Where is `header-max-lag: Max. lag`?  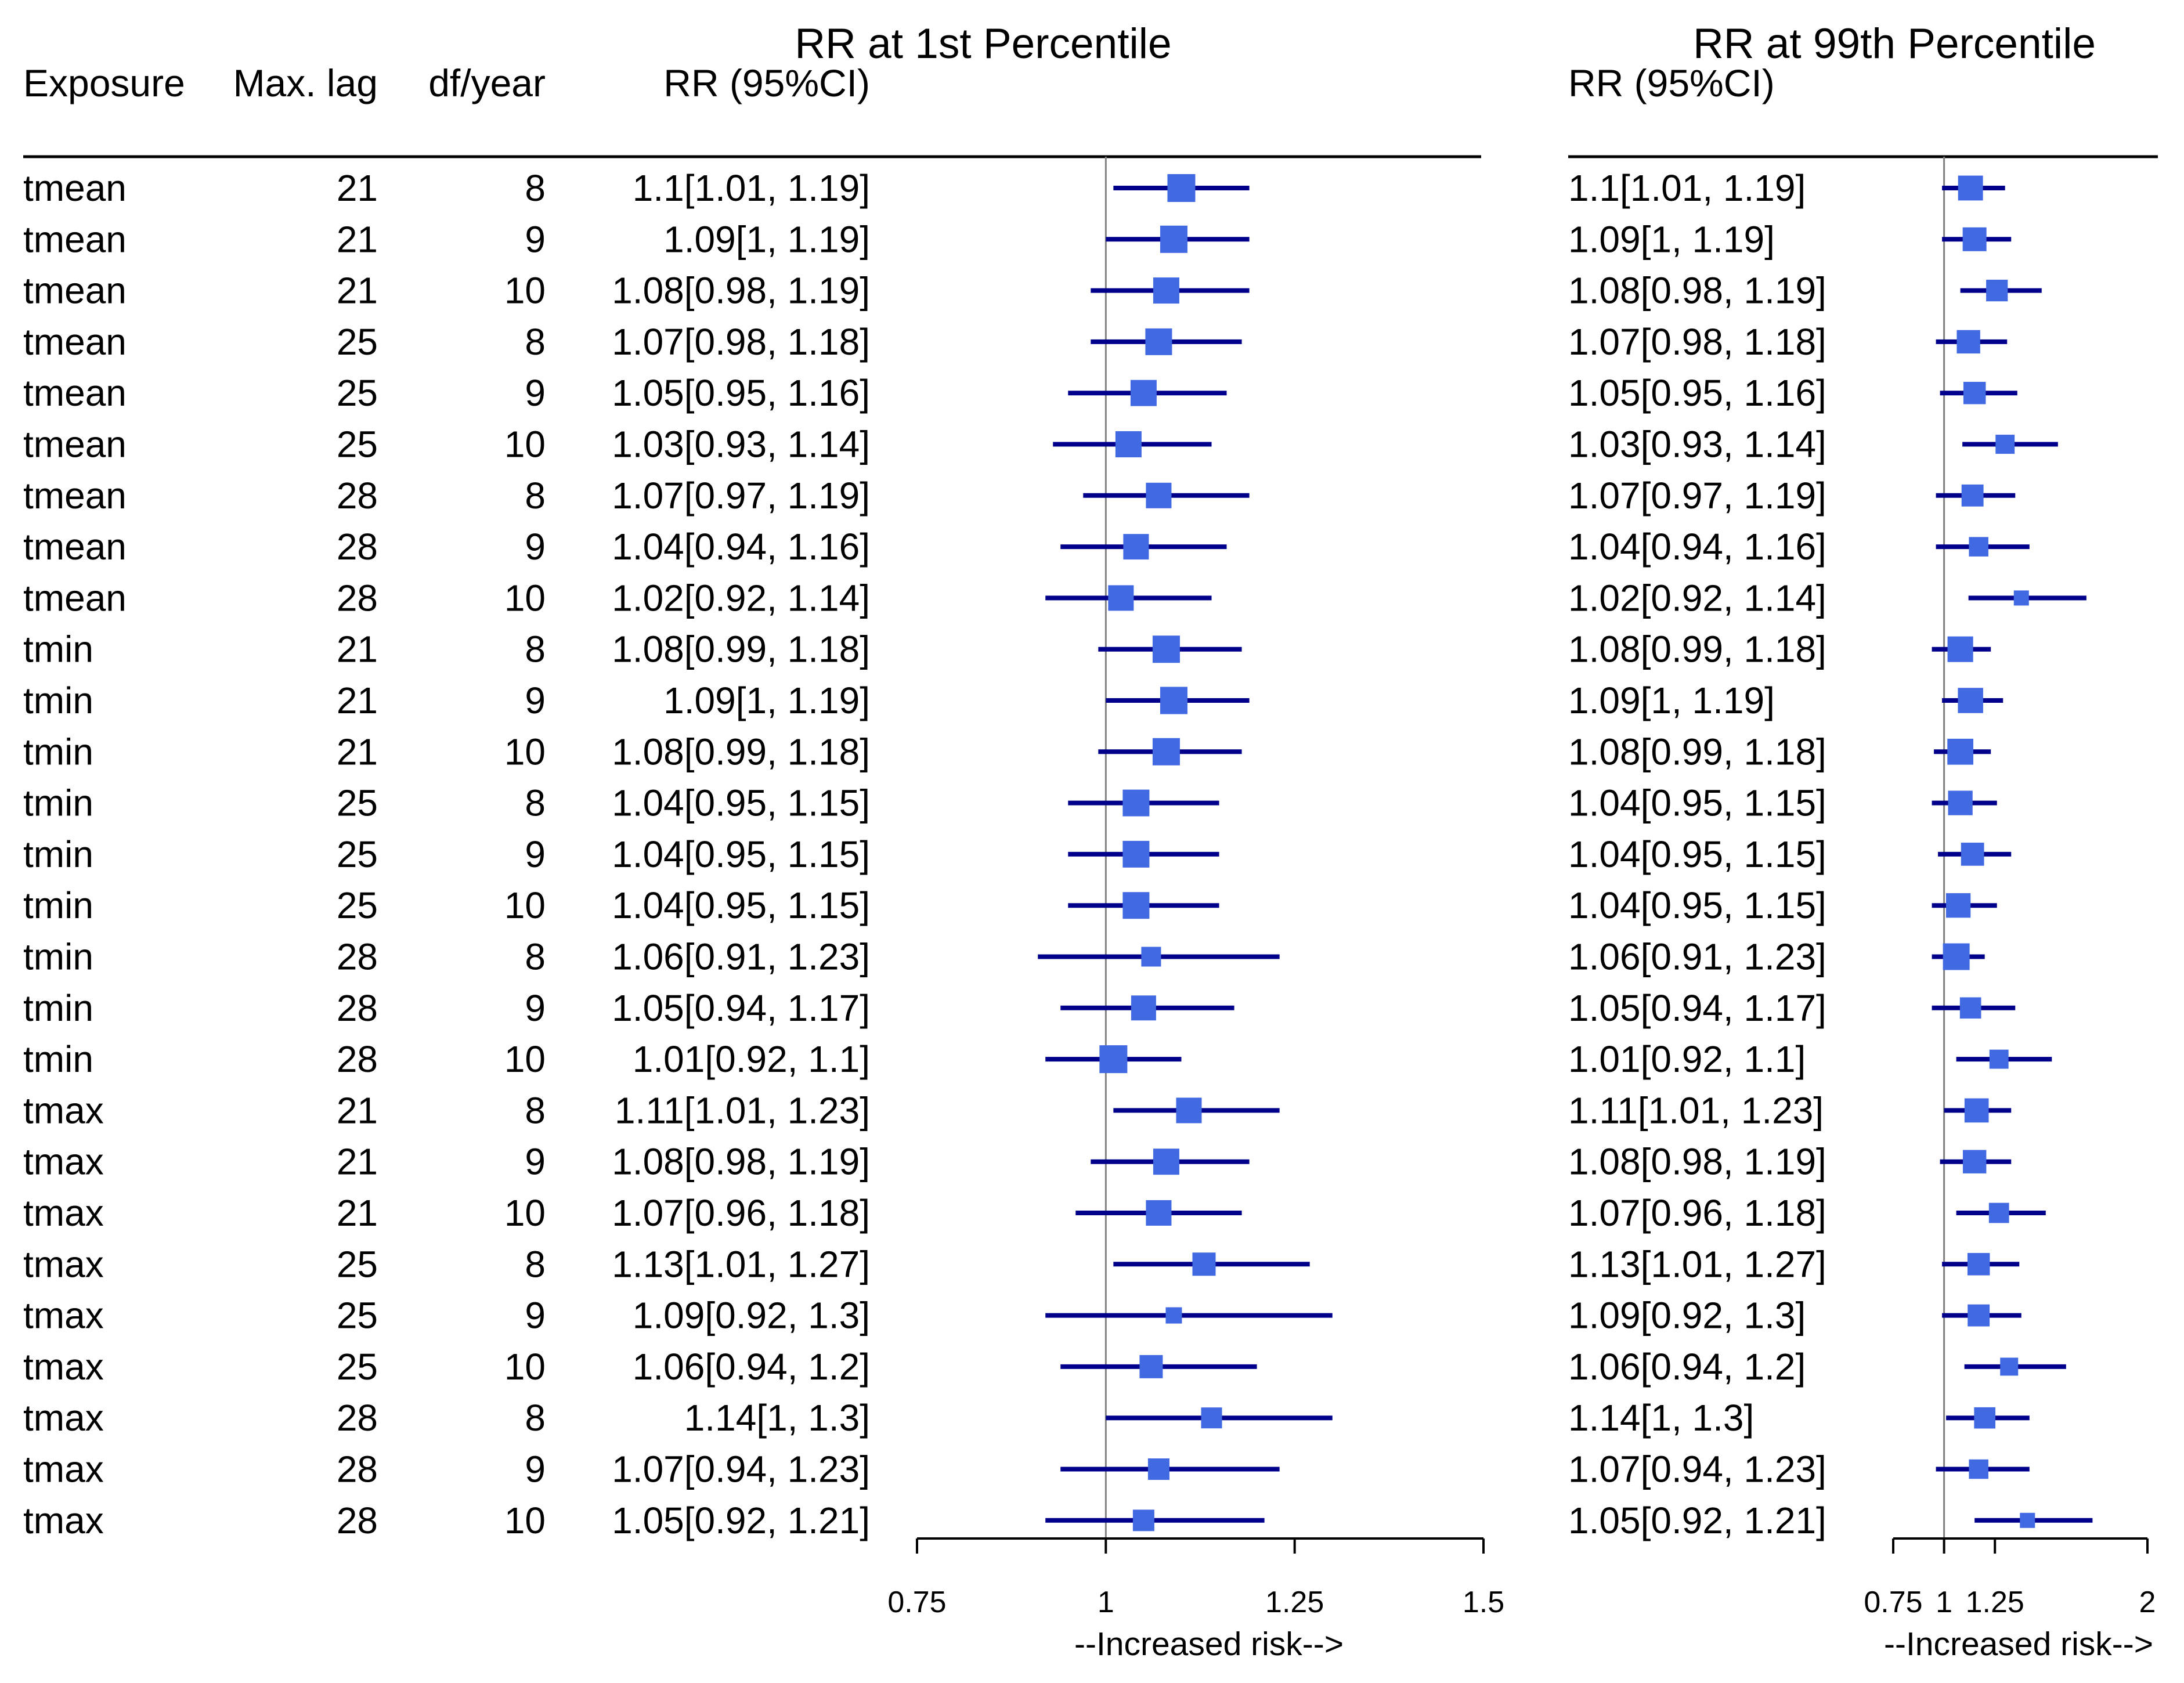 header-max-lag: Max. lag is located at coordinates (306, 83).